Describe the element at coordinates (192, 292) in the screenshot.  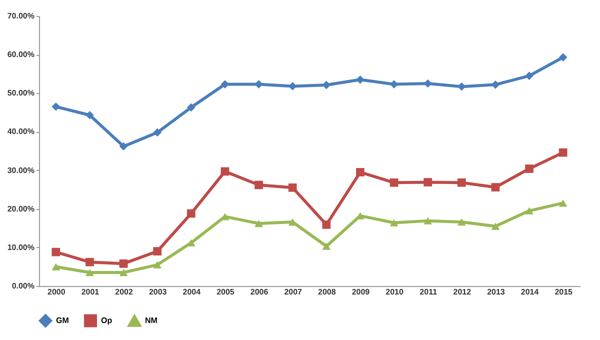
I see `x-tick-label: 2004` at that location.